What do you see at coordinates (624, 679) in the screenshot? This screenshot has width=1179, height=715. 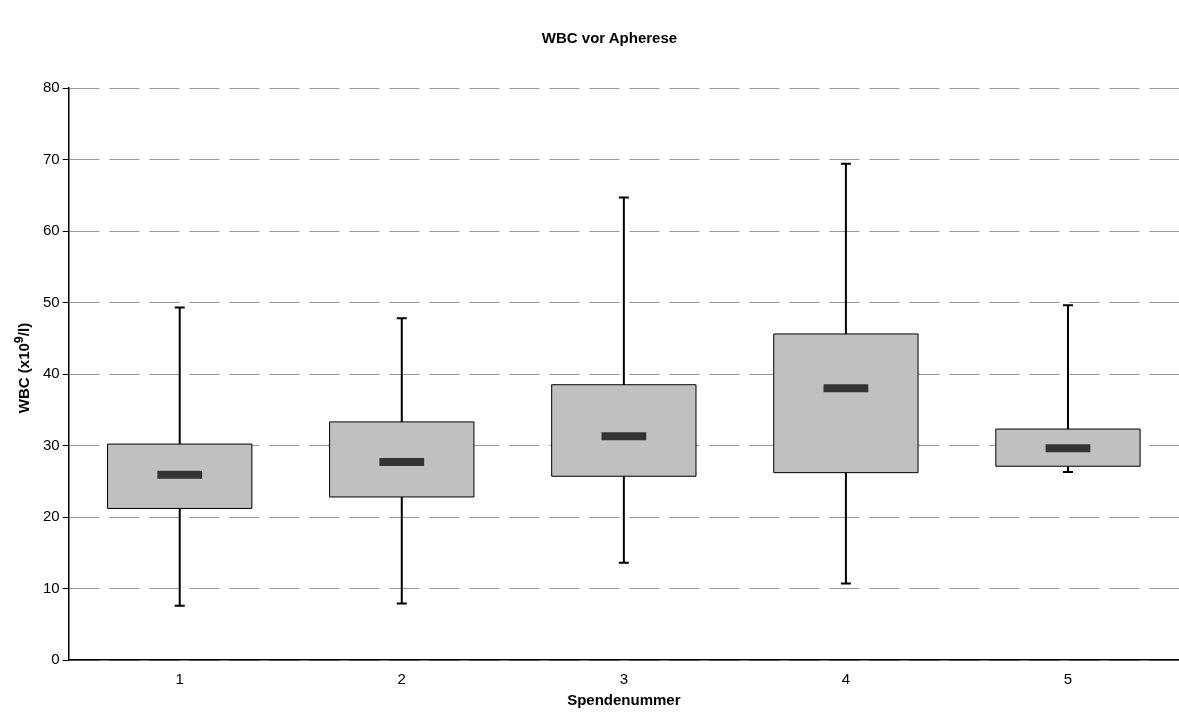 I see `x-tick-label: 3` at bounding box center [624, 679].